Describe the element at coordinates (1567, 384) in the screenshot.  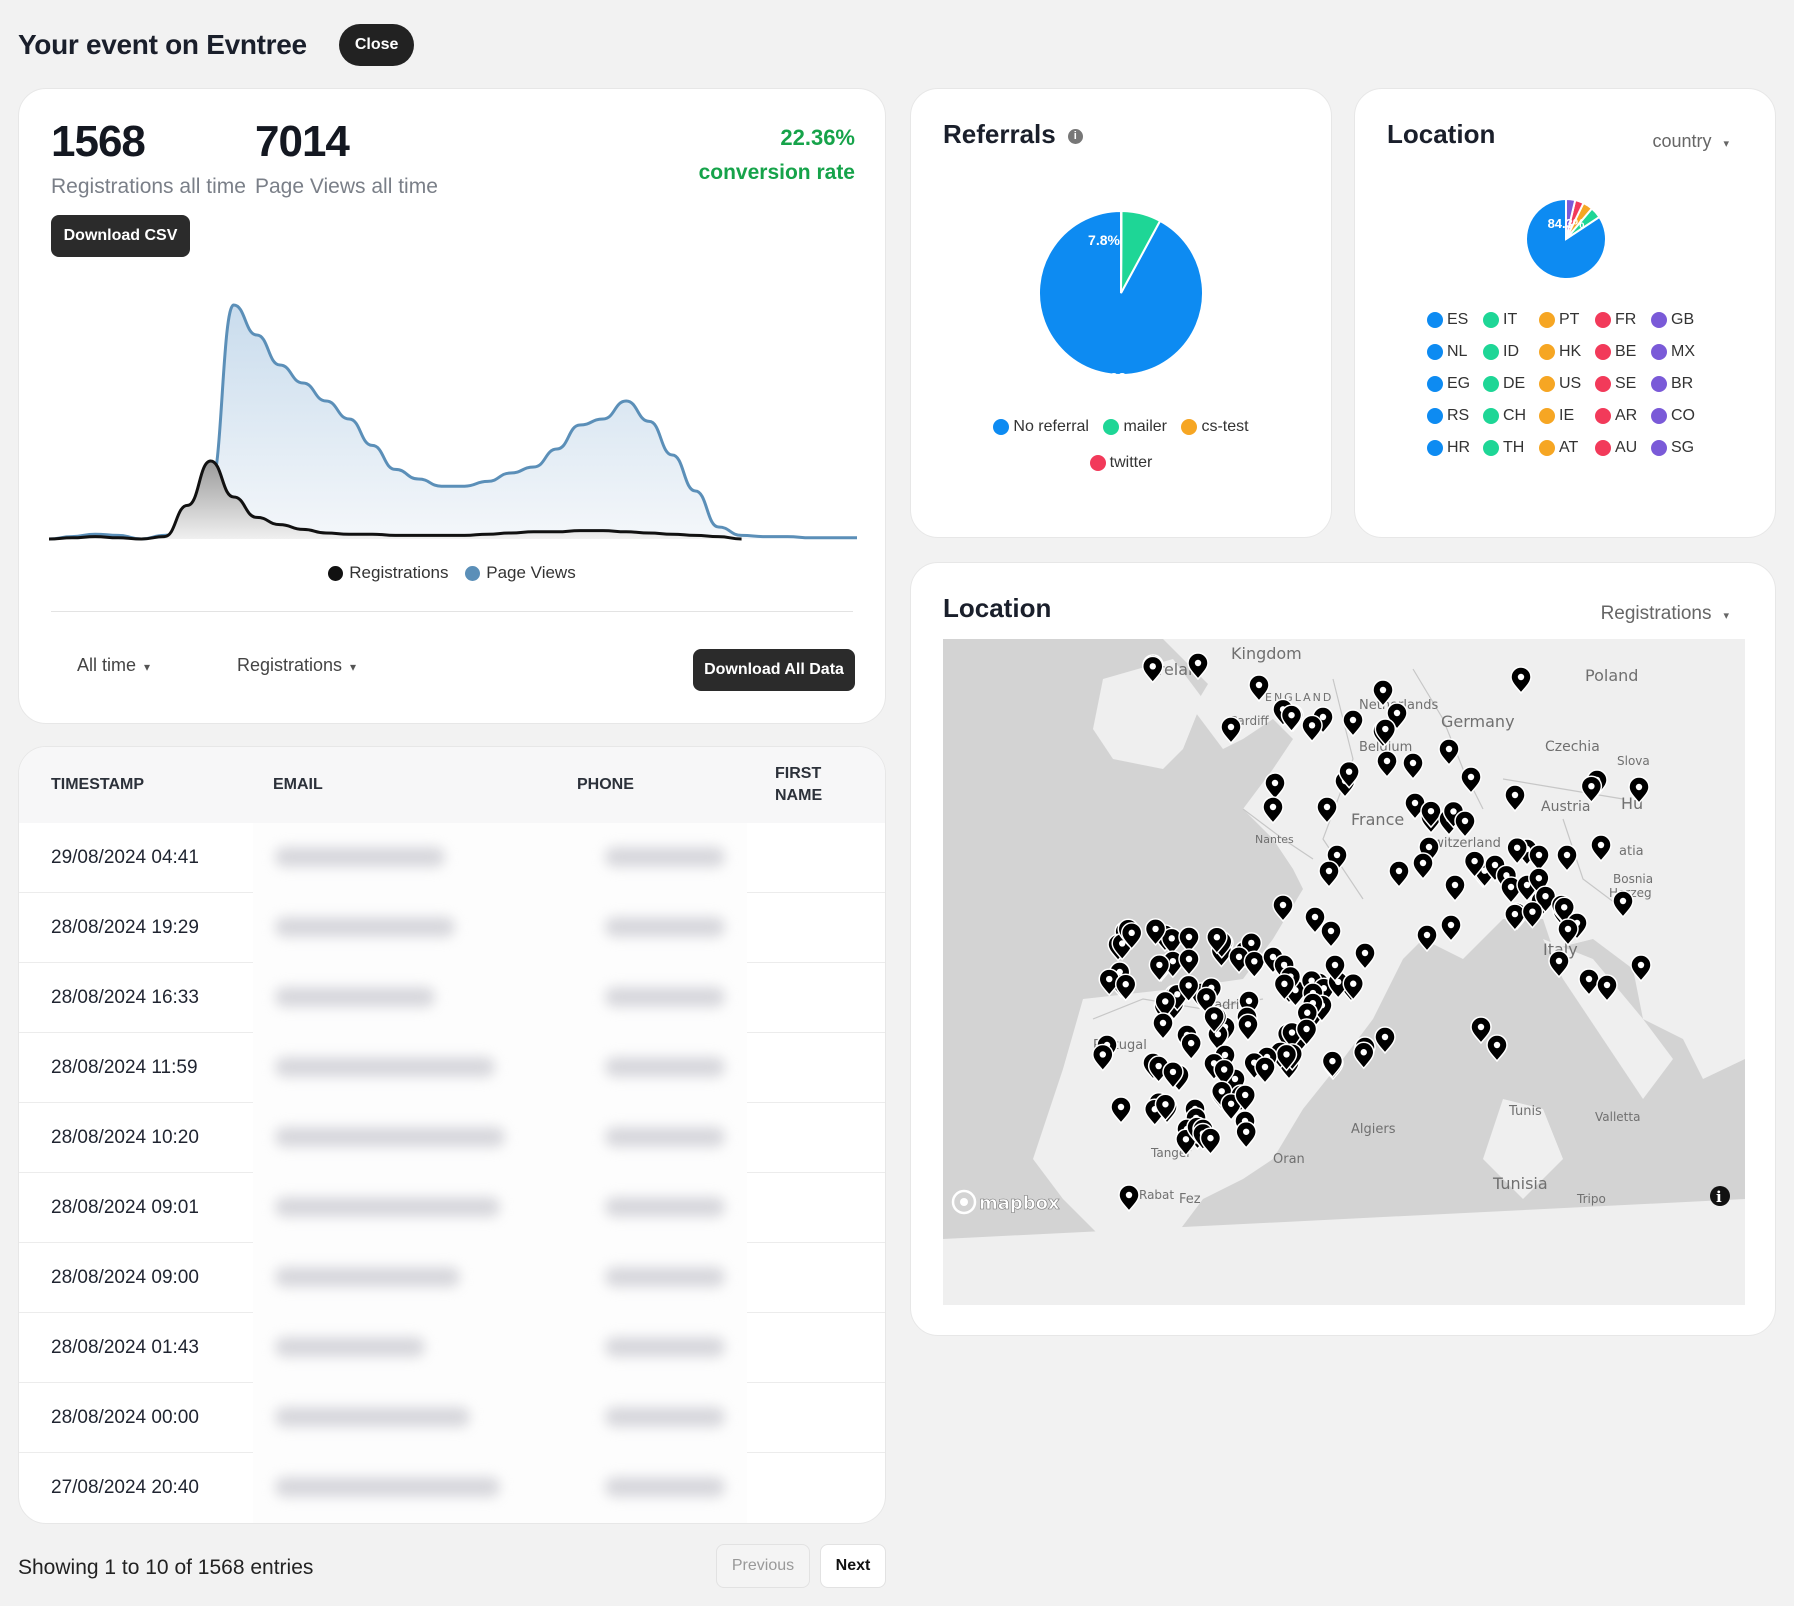
I see `legend-item-us: US` at that location.